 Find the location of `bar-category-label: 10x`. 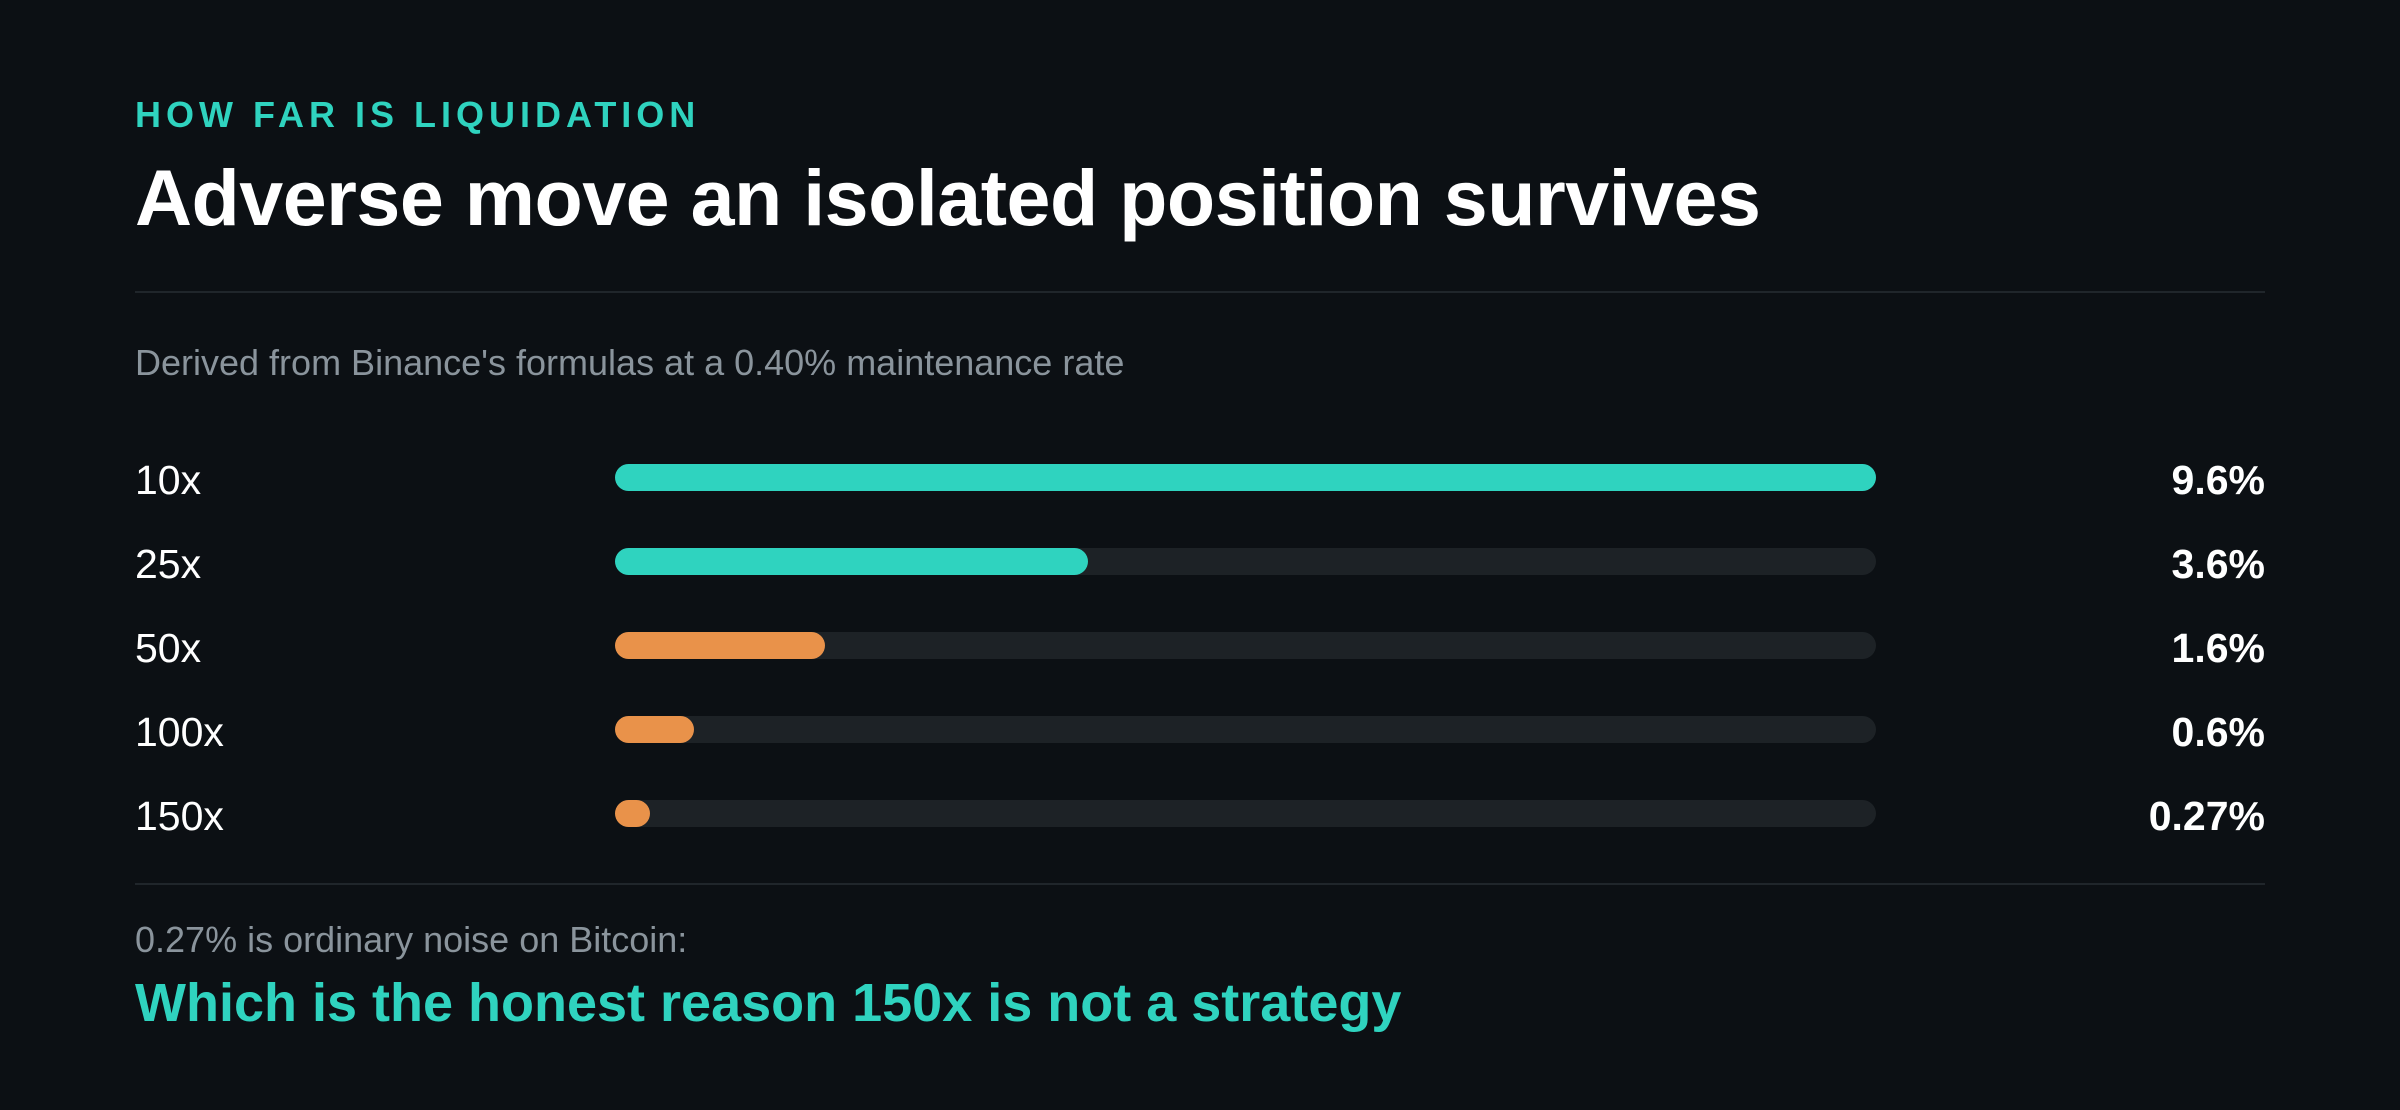

bar-category-label: 10x is located at coordinates (168, 480).